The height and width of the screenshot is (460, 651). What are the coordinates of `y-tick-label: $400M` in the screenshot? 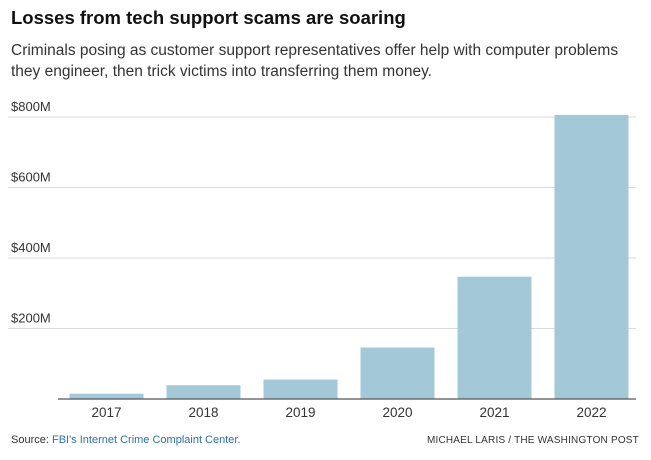 It's located at (31, 247).